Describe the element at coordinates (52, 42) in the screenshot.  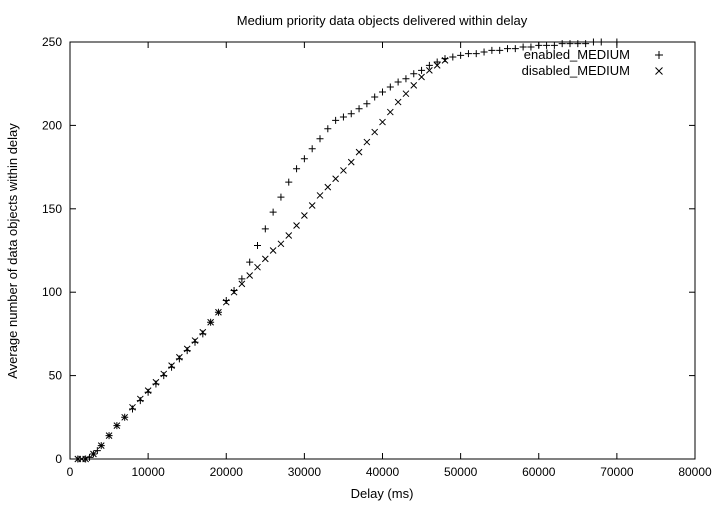
I see `y-tick-label: 250` at that location.